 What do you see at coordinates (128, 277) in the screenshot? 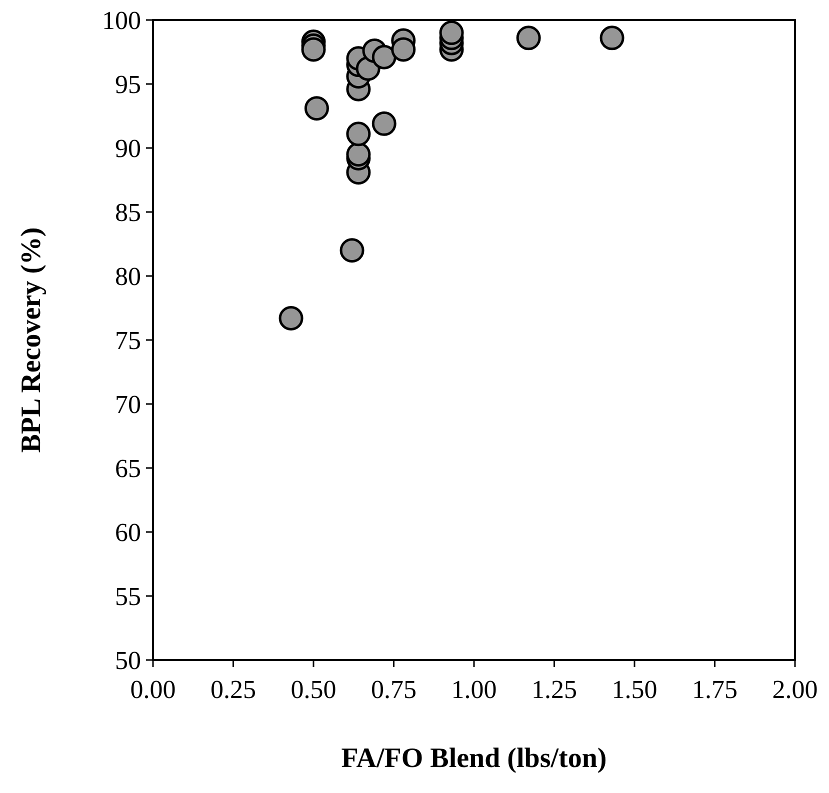
I see `y-tick-label: 80` at bounding box center [128, 277].